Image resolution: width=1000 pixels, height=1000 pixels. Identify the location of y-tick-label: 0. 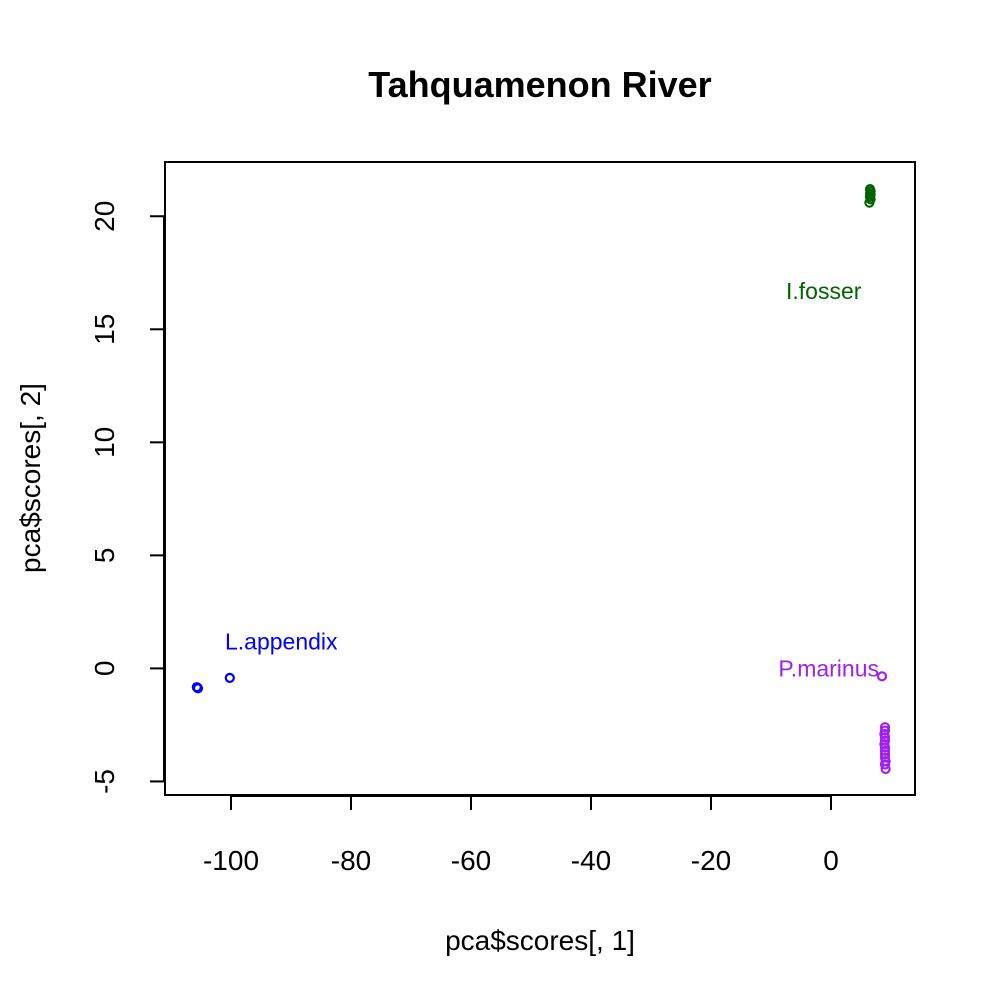
(104, 669).